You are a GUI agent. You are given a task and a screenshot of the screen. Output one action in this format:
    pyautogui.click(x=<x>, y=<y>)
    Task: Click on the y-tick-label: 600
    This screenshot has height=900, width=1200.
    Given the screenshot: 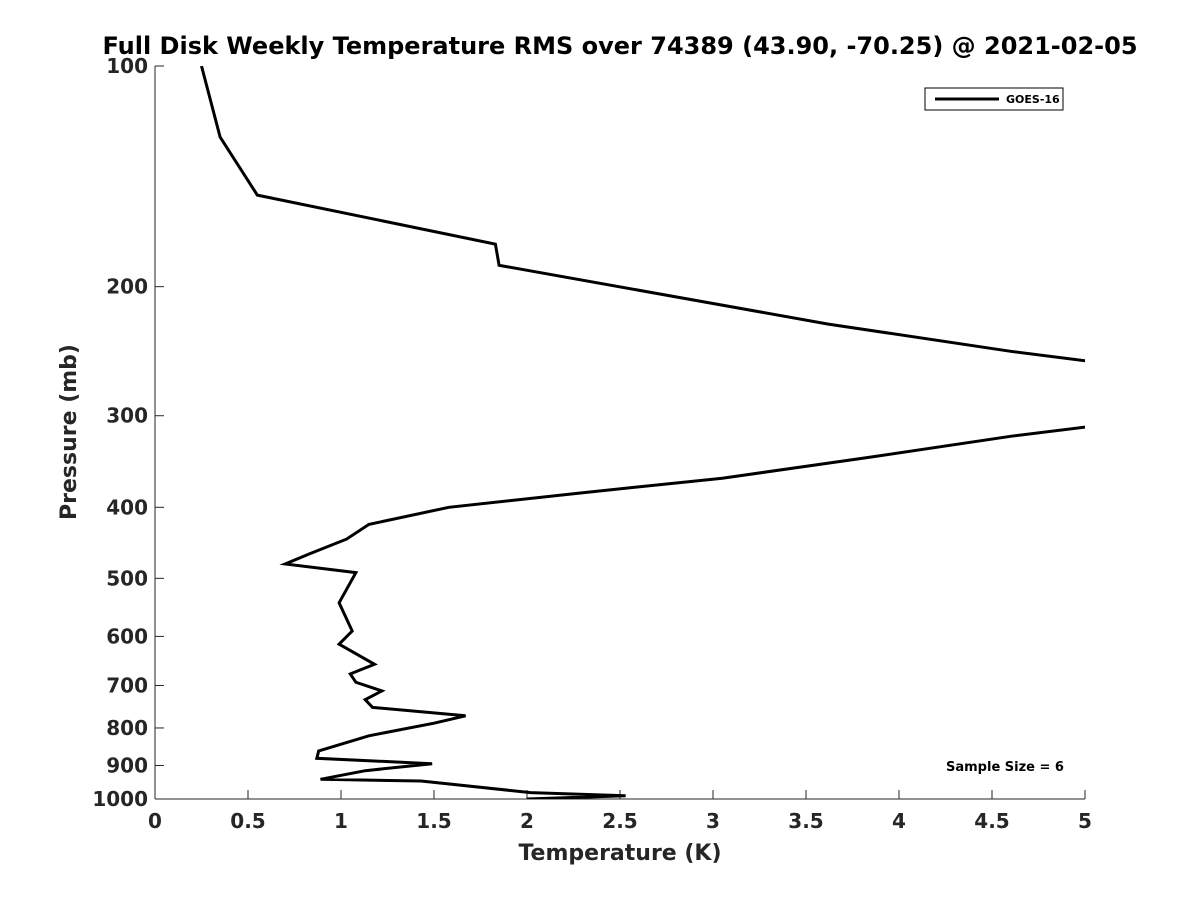 What is the action you would take?
    pyautogui.click(x=127, y=636)
    